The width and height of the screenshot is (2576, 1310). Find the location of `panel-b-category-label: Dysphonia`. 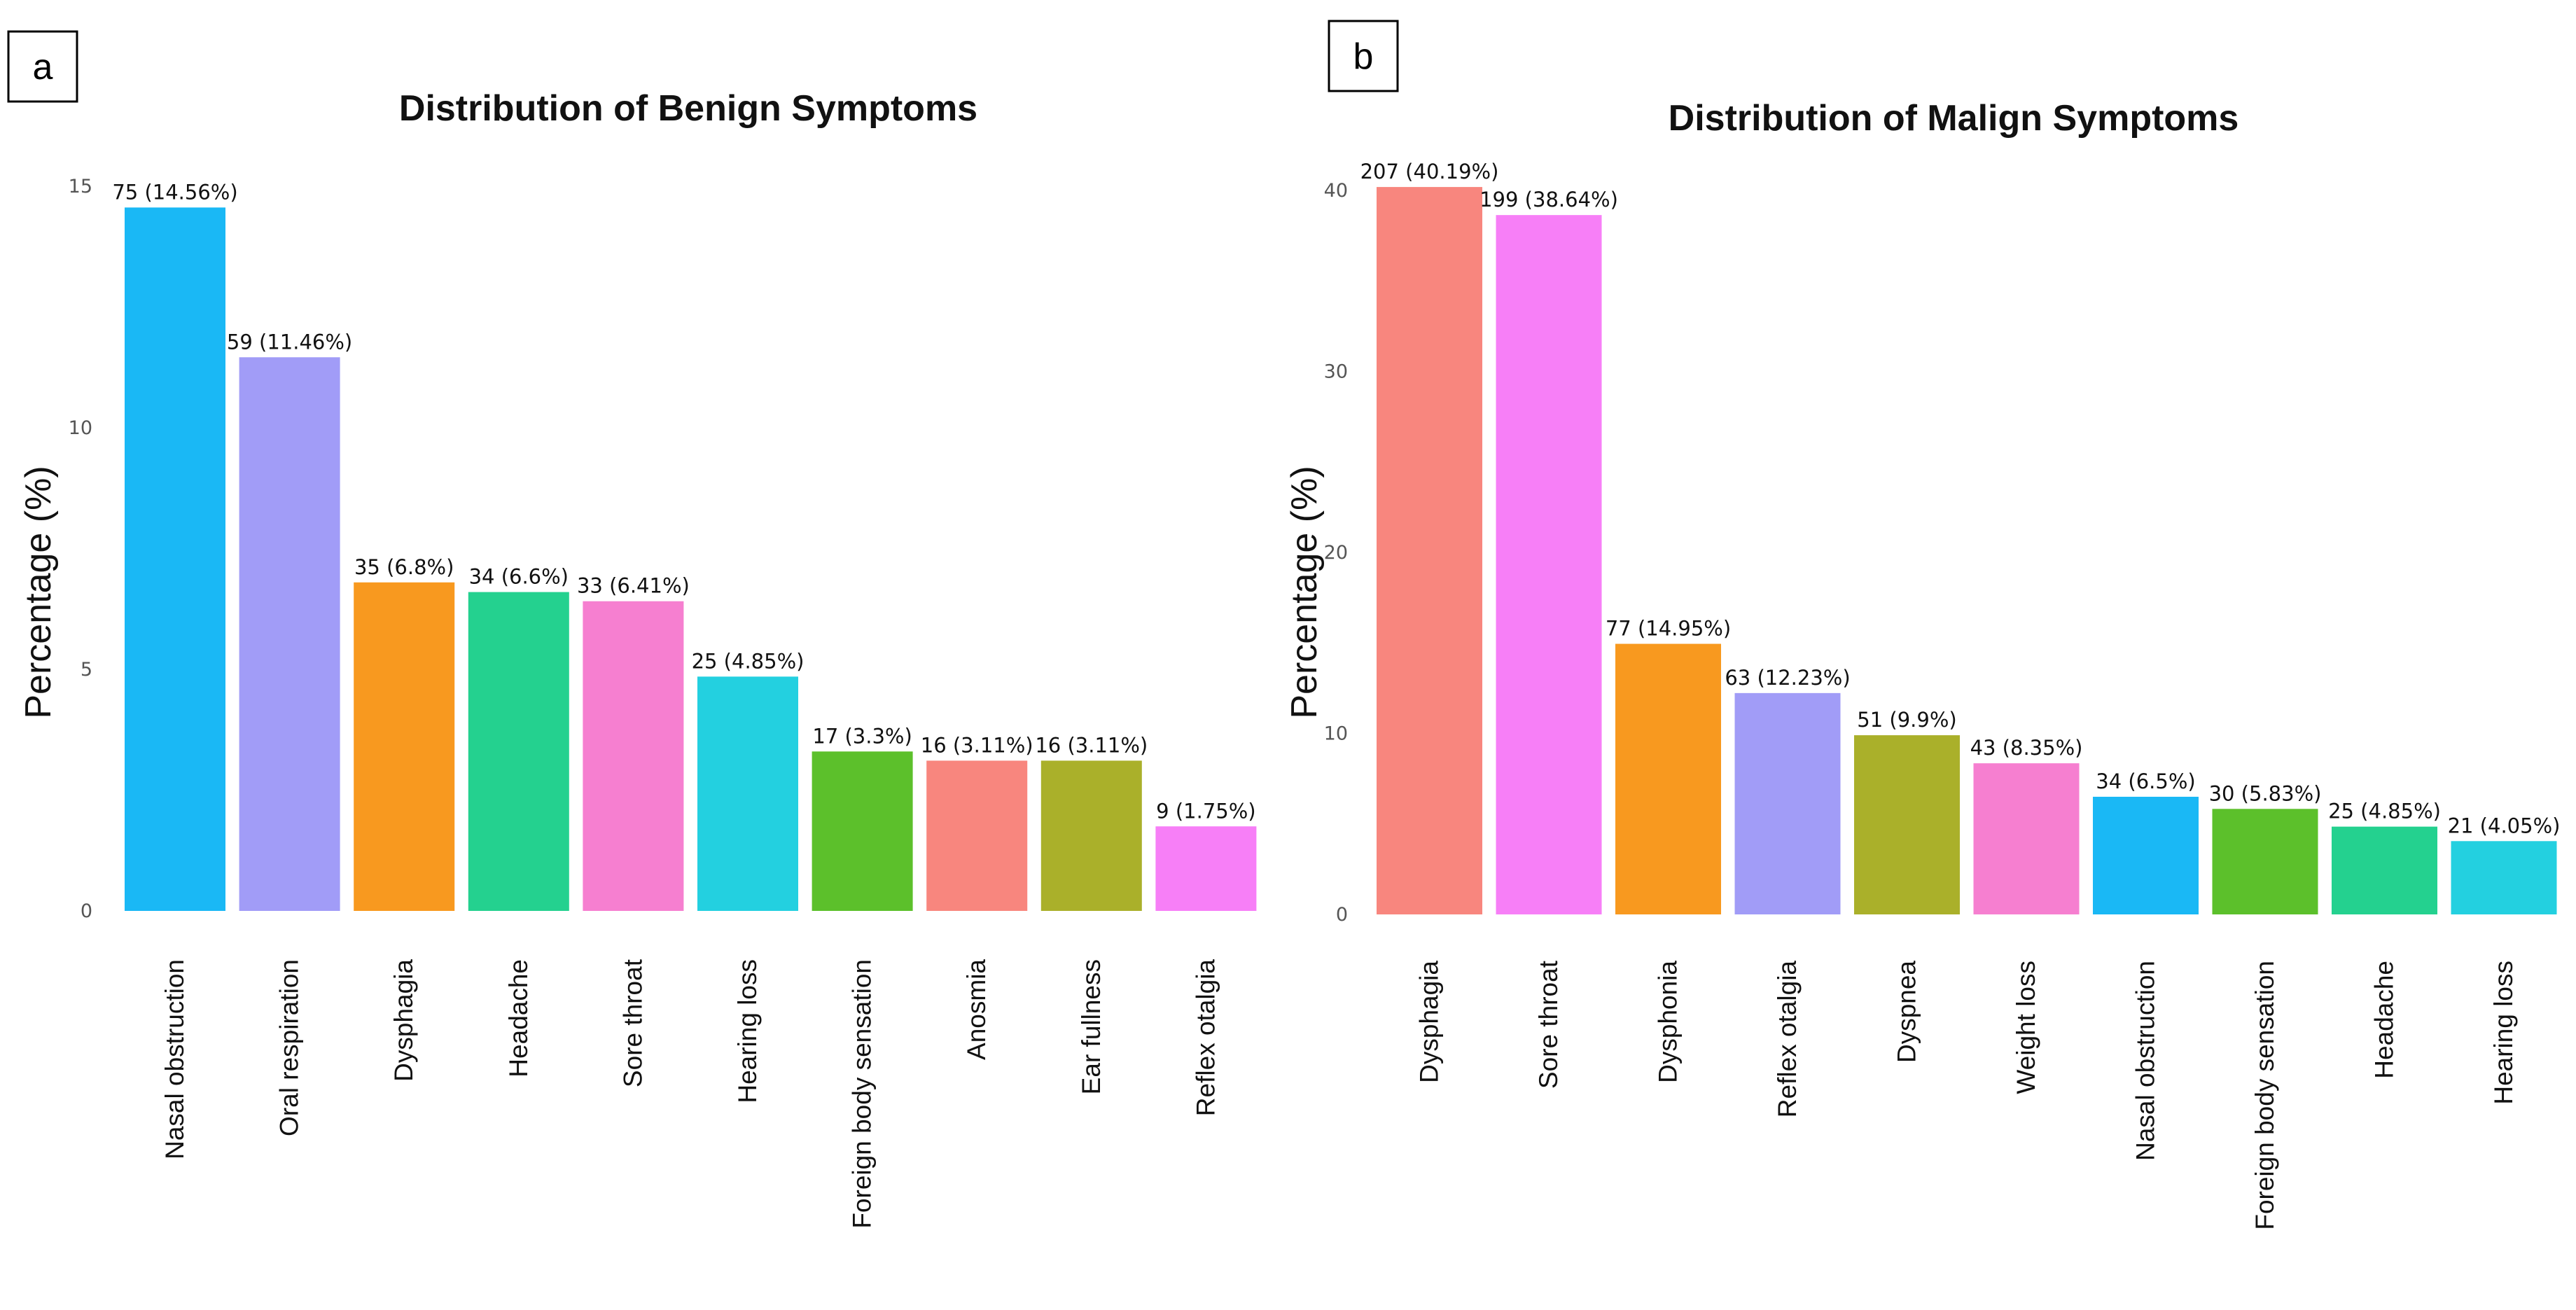

panel-b-category-label: Dysphonia is located at coordinates (1668, 1022).